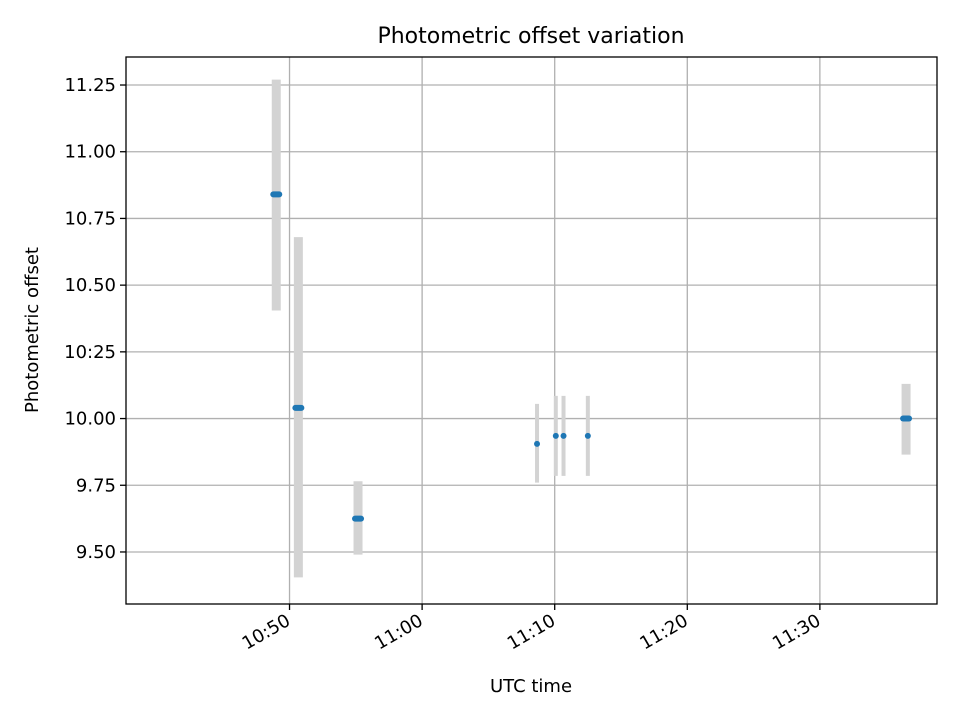  What do you see at coordinates (266, 632) in the screenshot?
I see `x-tick-label: 10:50` at bounding box center [266, 632].